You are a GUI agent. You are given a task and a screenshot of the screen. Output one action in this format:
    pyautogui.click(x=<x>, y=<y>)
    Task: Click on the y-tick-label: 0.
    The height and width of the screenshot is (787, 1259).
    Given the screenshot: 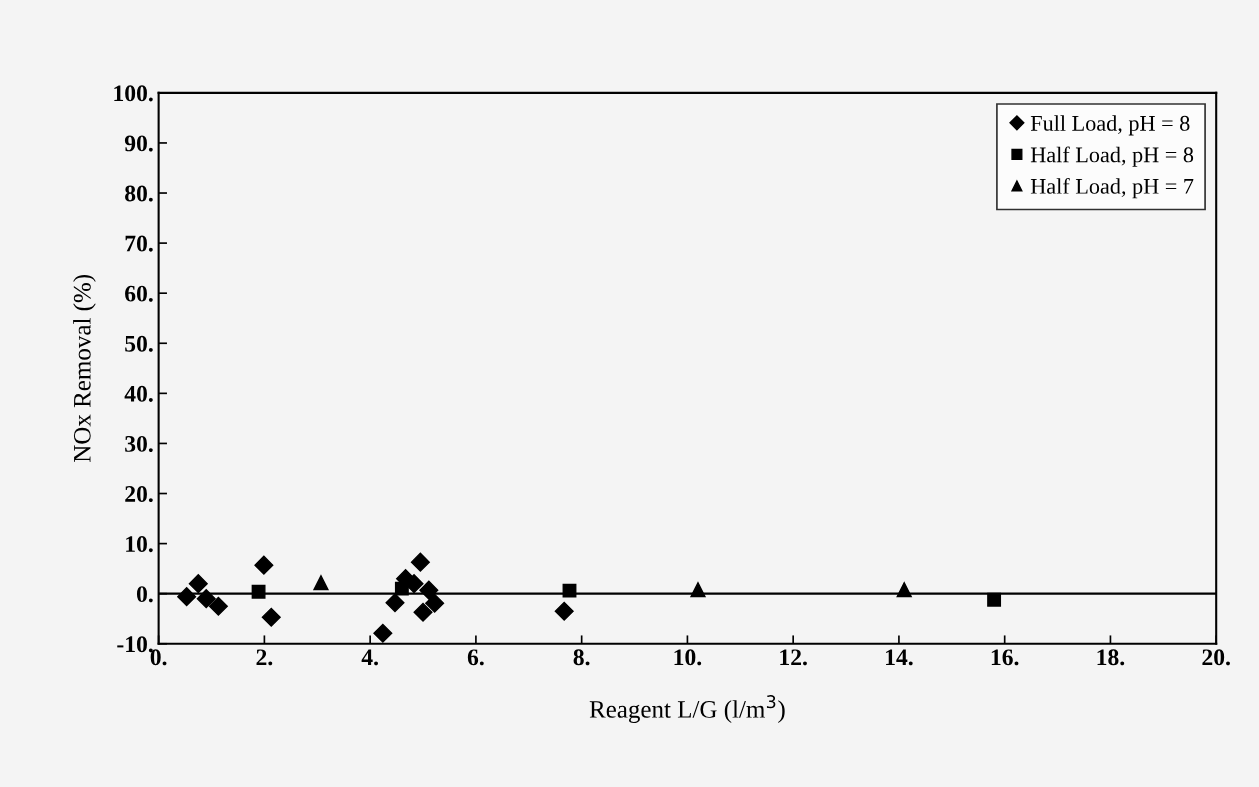 What is the action you would take?
    pyautogui.click(x=144, y=594)
    